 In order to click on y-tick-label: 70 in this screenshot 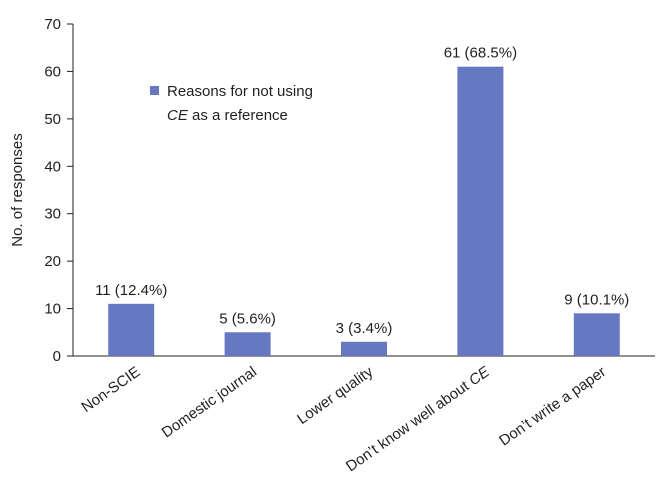, I will do `click(52, 24)`.